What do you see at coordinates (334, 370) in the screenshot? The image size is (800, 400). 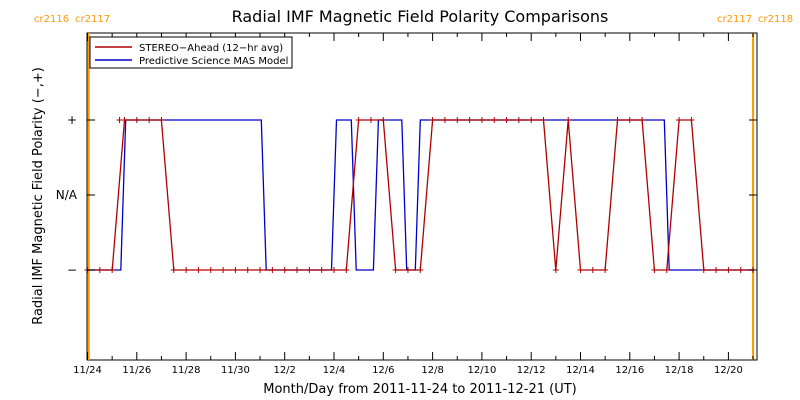 I see `x-tick-label: 12/4` at bounding box center [334, 370].